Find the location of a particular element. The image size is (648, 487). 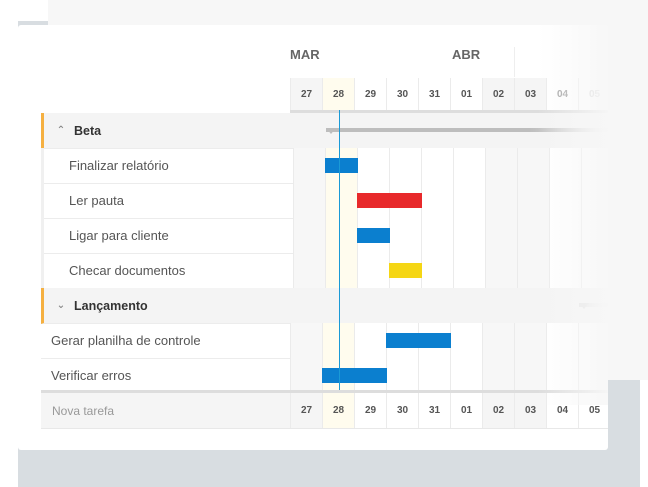

day-header: 03 is located at coordinates (530, 94).